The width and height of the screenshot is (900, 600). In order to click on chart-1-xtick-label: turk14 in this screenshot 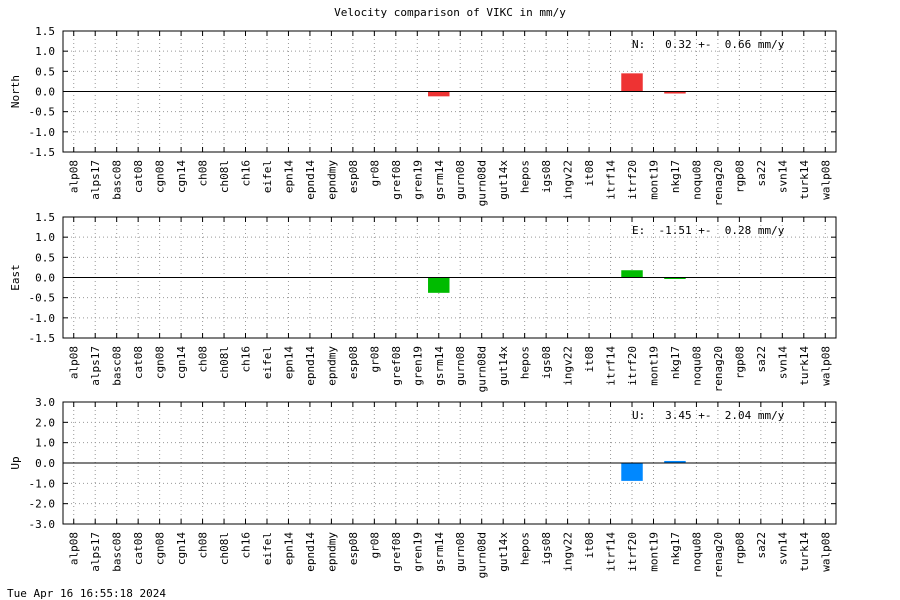, I will do `click(804, 366)`.